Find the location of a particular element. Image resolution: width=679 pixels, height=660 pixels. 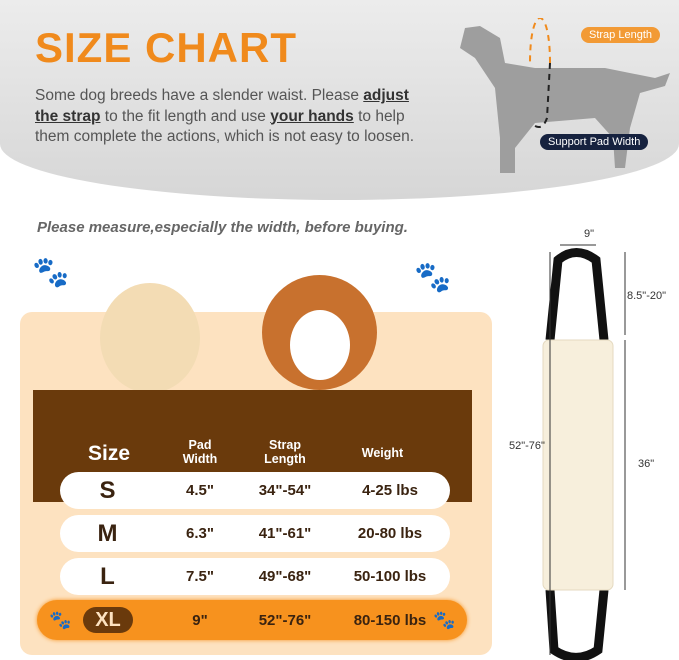

intro-emphasis: your hands is located at coordinates (312, 116).